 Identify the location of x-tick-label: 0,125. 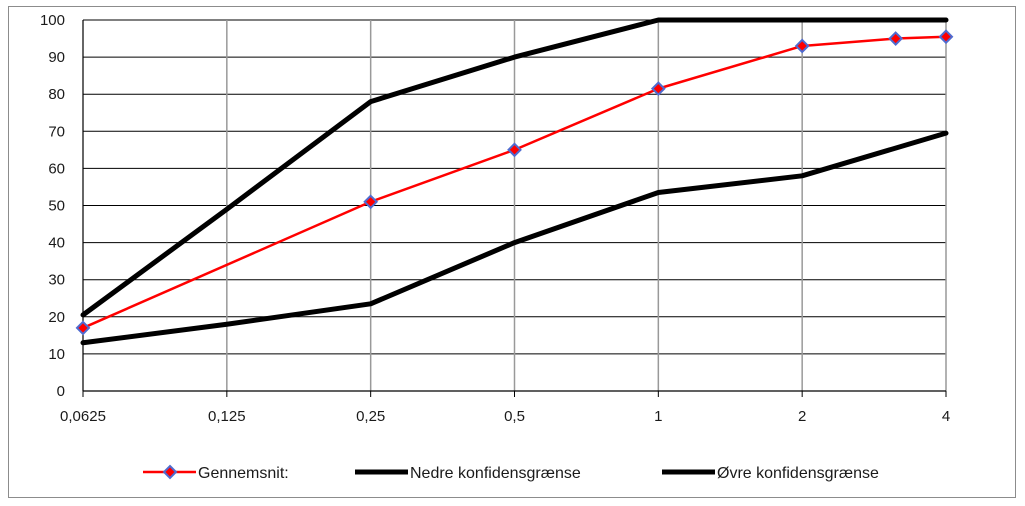
(227, 416).